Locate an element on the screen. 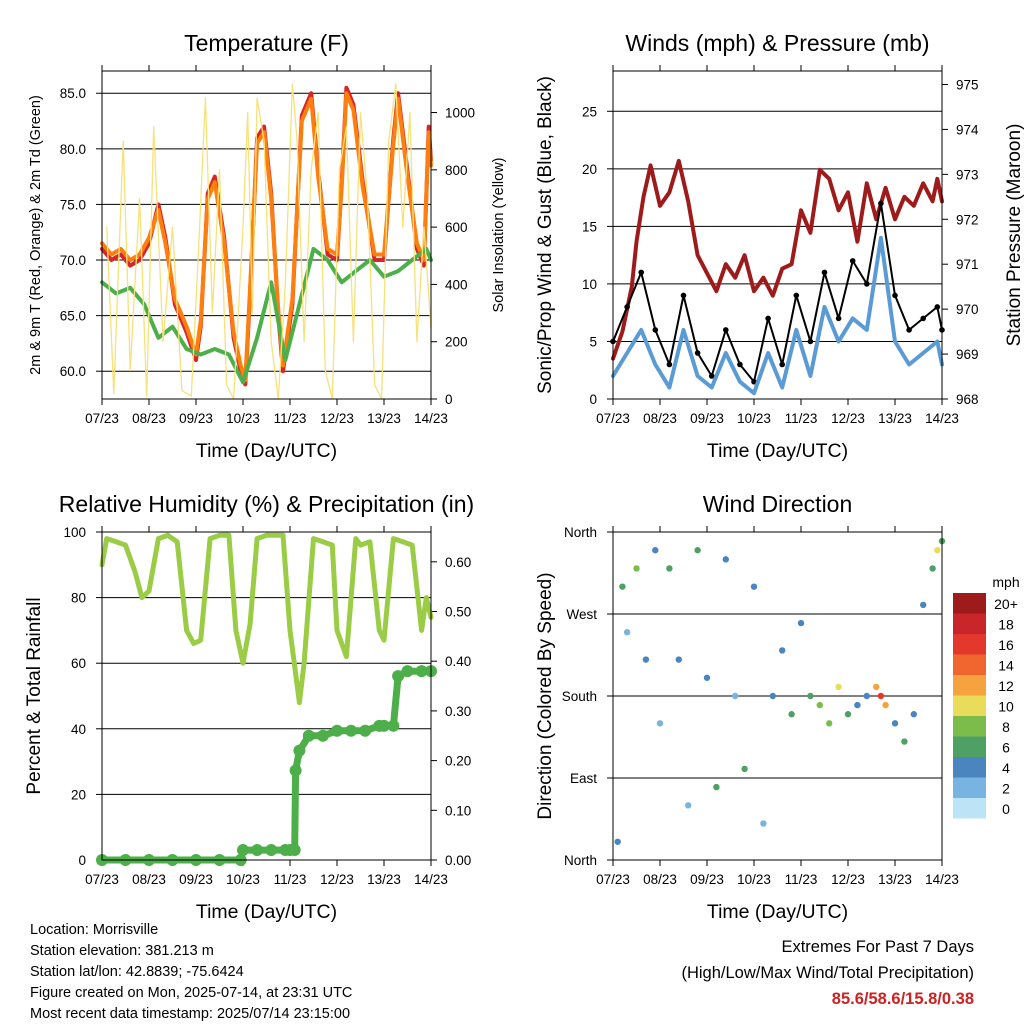  p4-xtick-label: 12/23 is located at coordinates (848, 879).